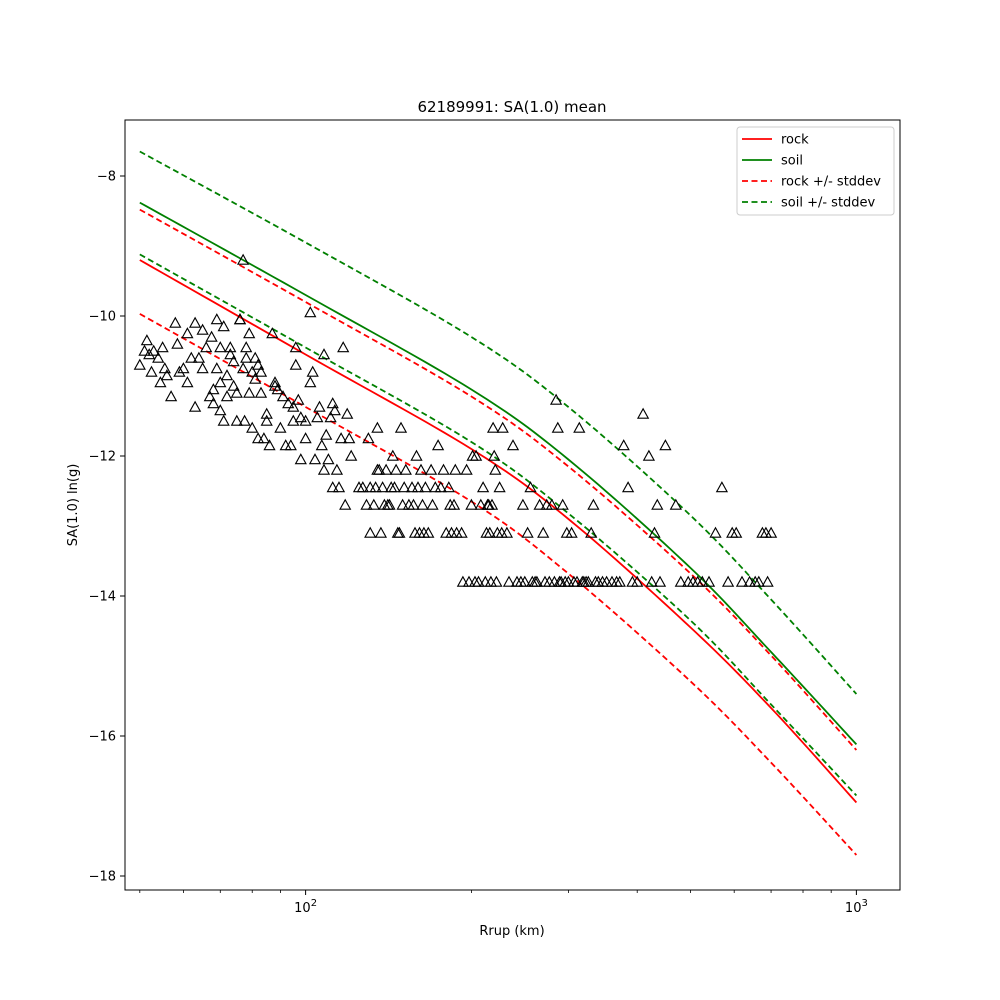  Describe the element at coordinates (511, 931) in the screenshot. I see `x-axis-label: Rrup (km)` at that location.